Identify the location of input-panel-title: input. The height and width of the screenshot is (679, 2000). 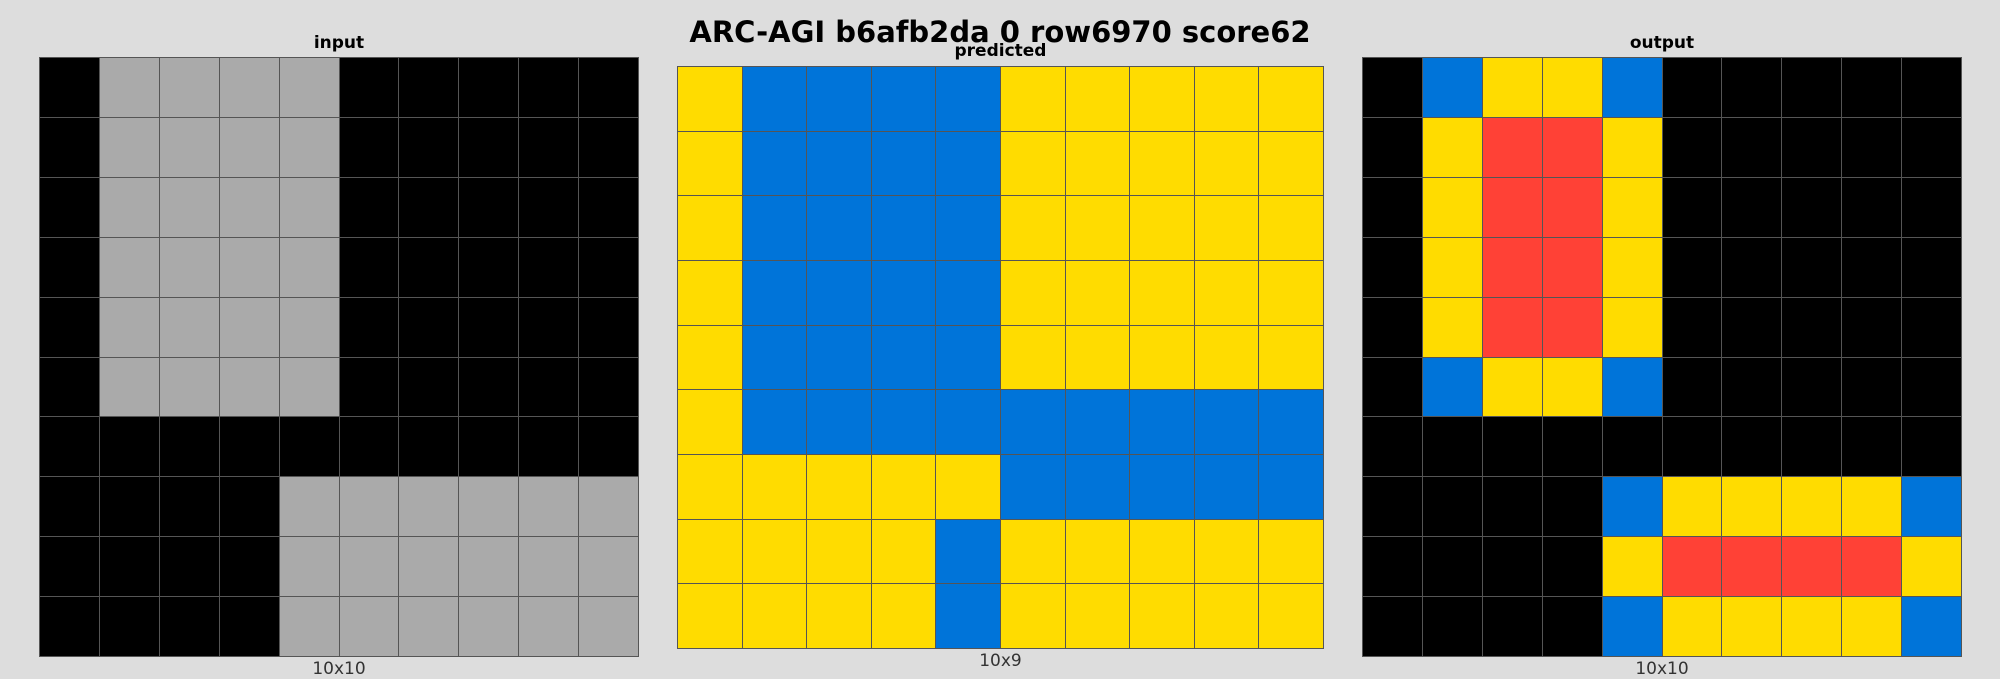
(339, 43).